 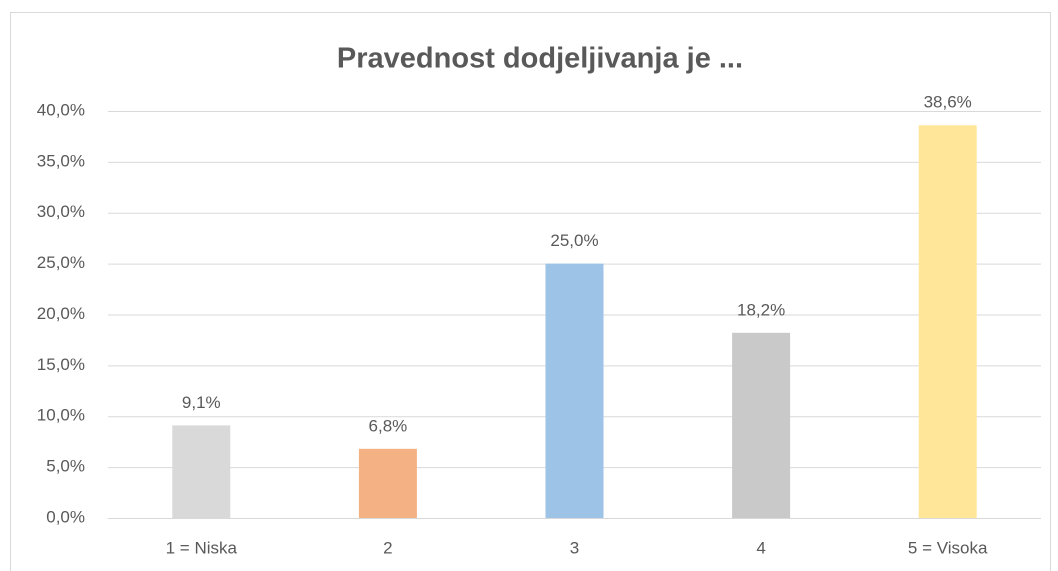 I want to click on y-tick-label: 10,0%, so click(x=61, y=415).